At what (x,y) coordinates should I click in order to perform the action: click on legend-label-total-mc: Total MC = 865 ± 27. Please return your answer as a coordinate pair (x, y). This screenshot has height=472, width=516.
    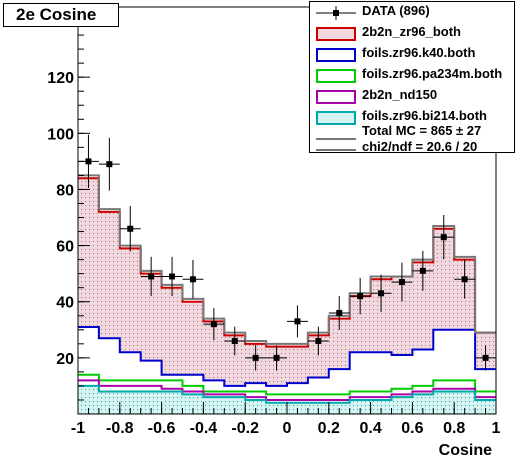
    Looking at the image, I should click on (422, 130).